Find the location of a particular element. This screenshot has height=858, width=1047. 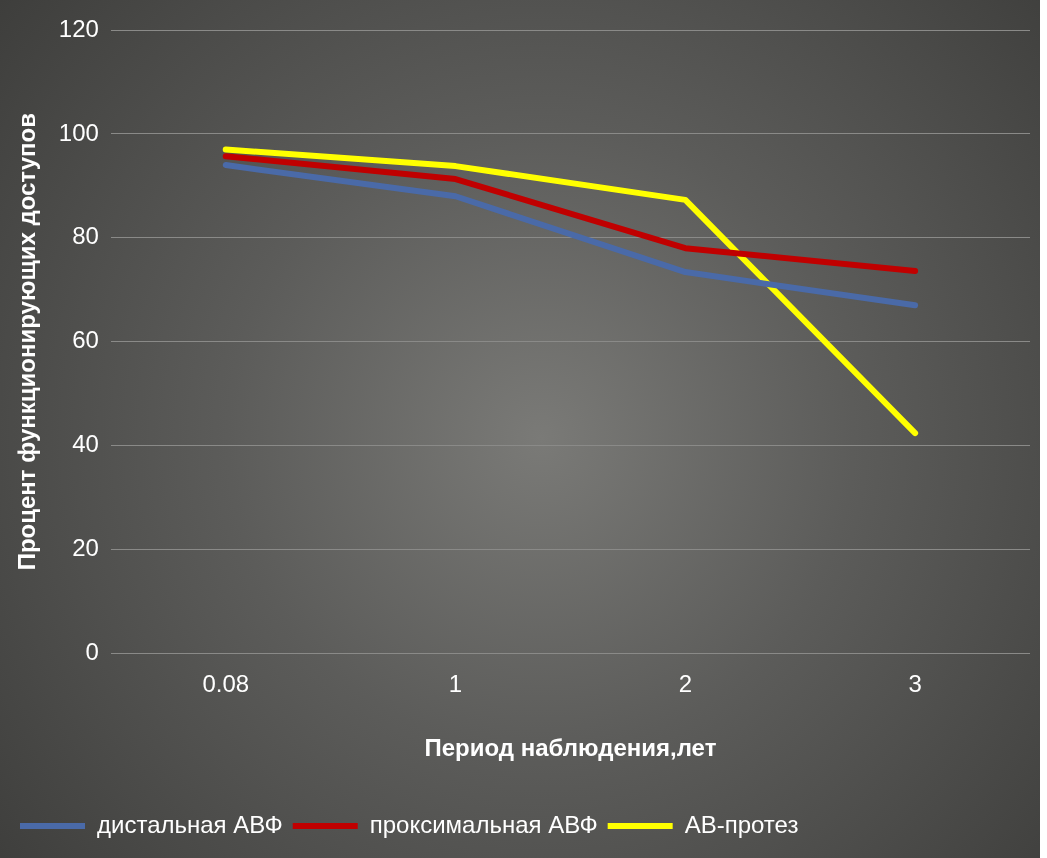

y-tick-label: 120 is located at coordinates (78, 28).